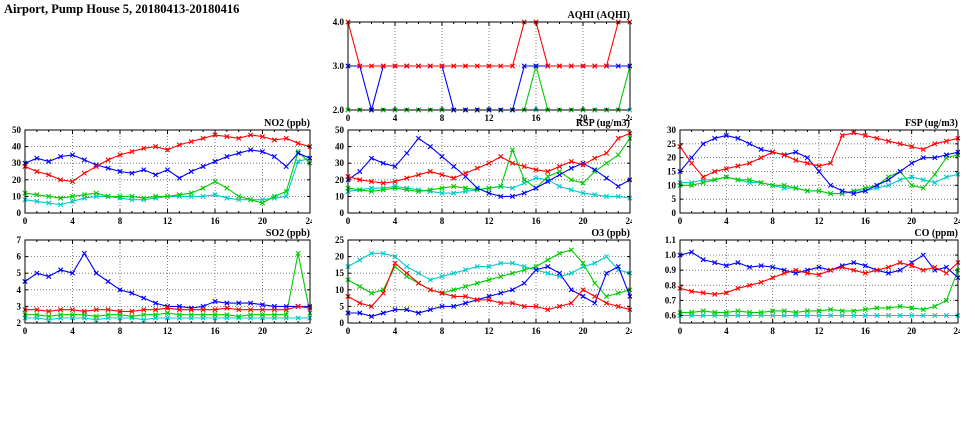  I want to click on y-tick-label: 4.0, so click(339, 22).